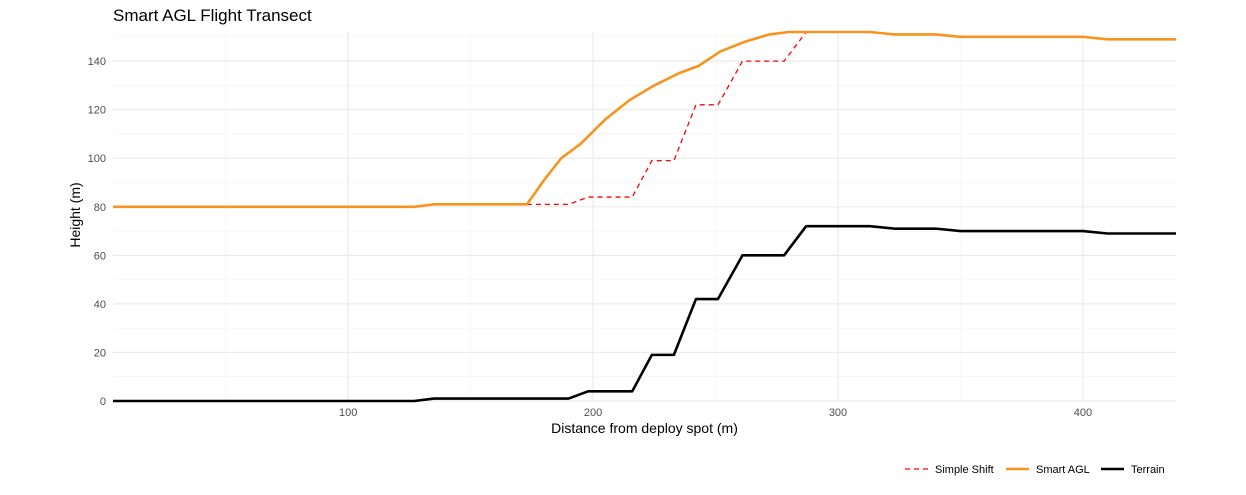  Describe the element at coordinates (212, 15) in the screenshot. I see `chart-title: Smart AGL Flight Transect` at that location.